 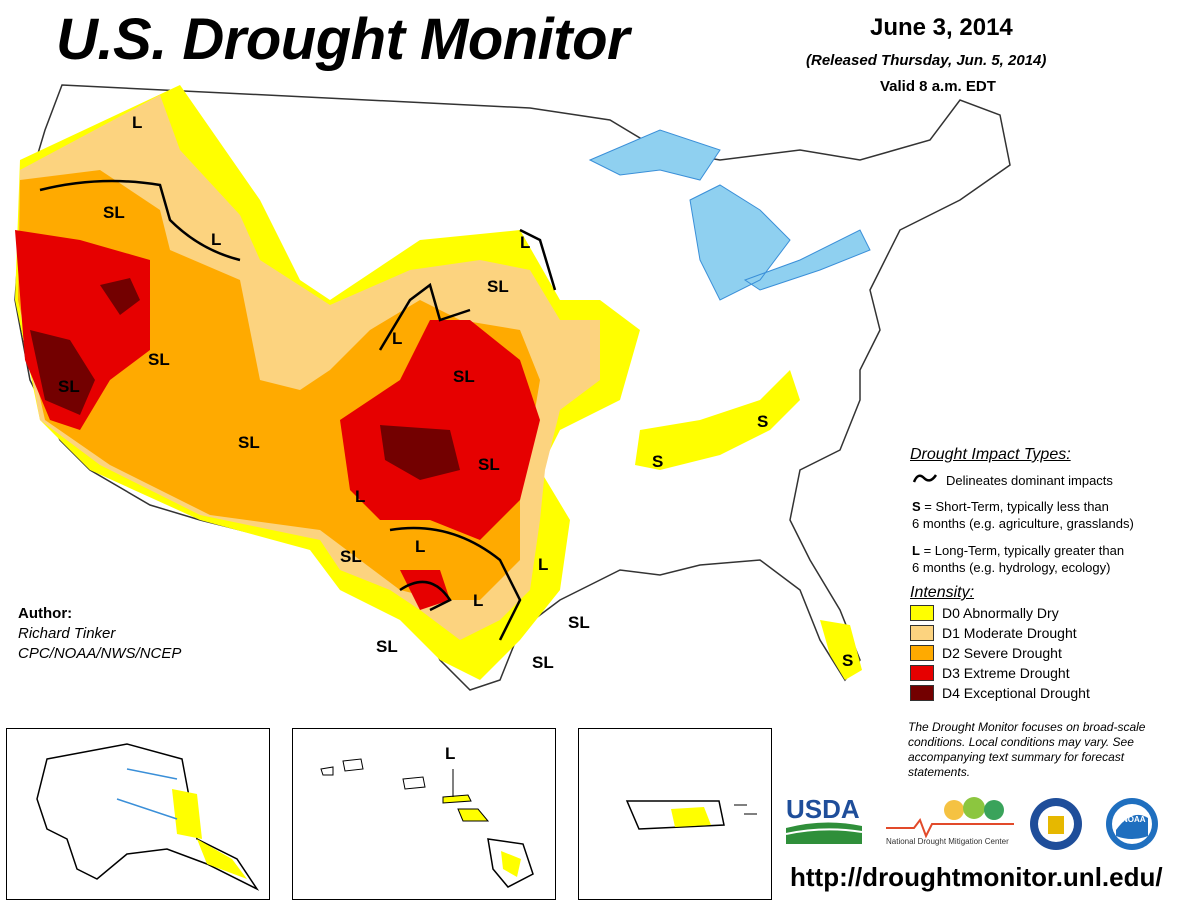 What do you see at coordinates (976, 877) in the screenshot?
I see `website-link: http://droughtmonitor.unl.edu/` at bounding box center [976, 877].